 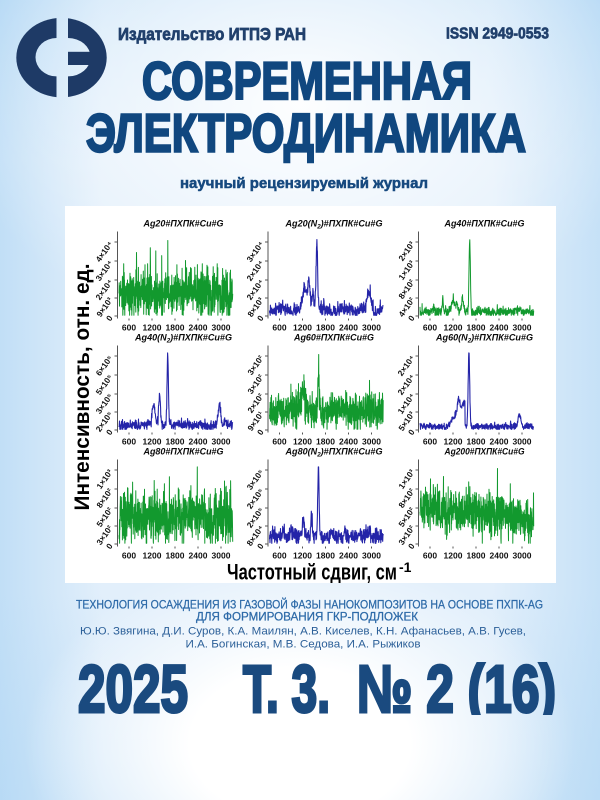 What do you see at coordinates (484, 339) in the screenshot?
I see `svg-text: Ag60(N2)#ПХПК#Cu#G` at bounding box center [484, 339].